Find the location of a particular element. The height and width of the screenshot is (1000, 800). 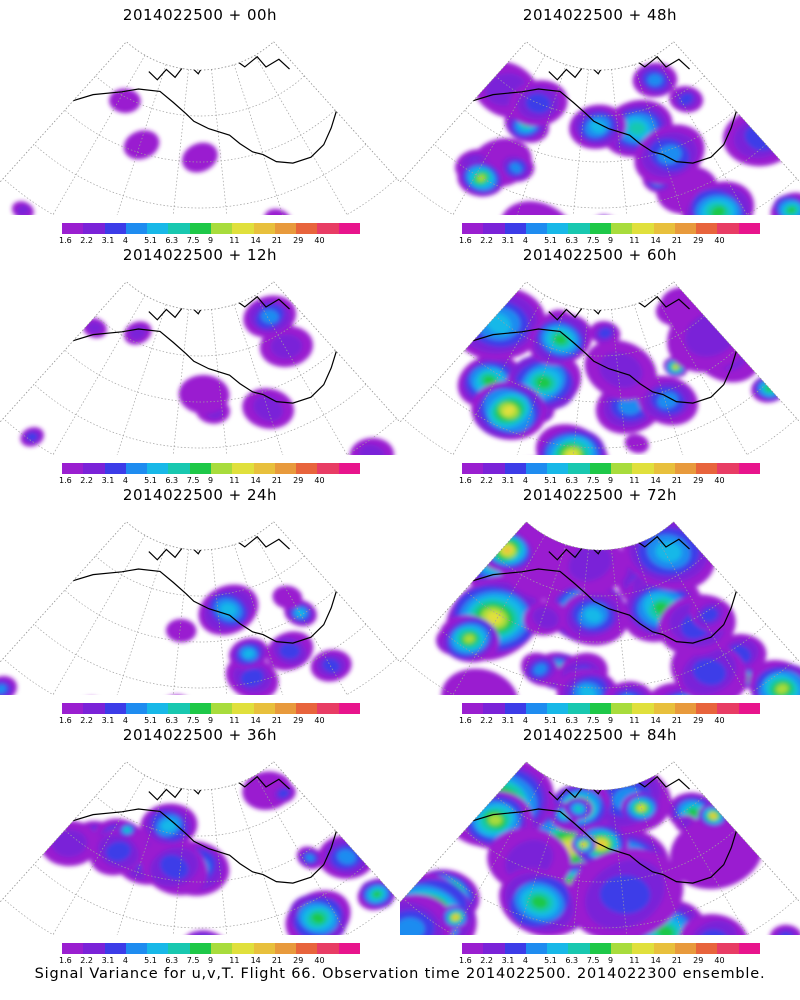

panel-title: 2014022500 + 00h is located at coordinates (200, 15).